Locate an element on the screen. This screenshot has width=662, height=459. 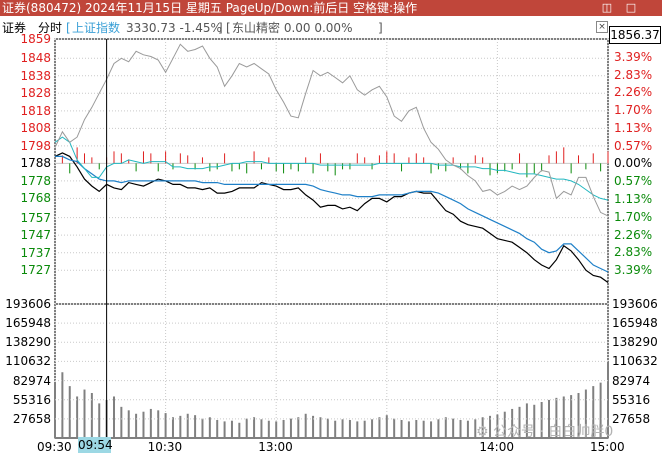
price-tick: 1848 is located at coordinates (35, 58).